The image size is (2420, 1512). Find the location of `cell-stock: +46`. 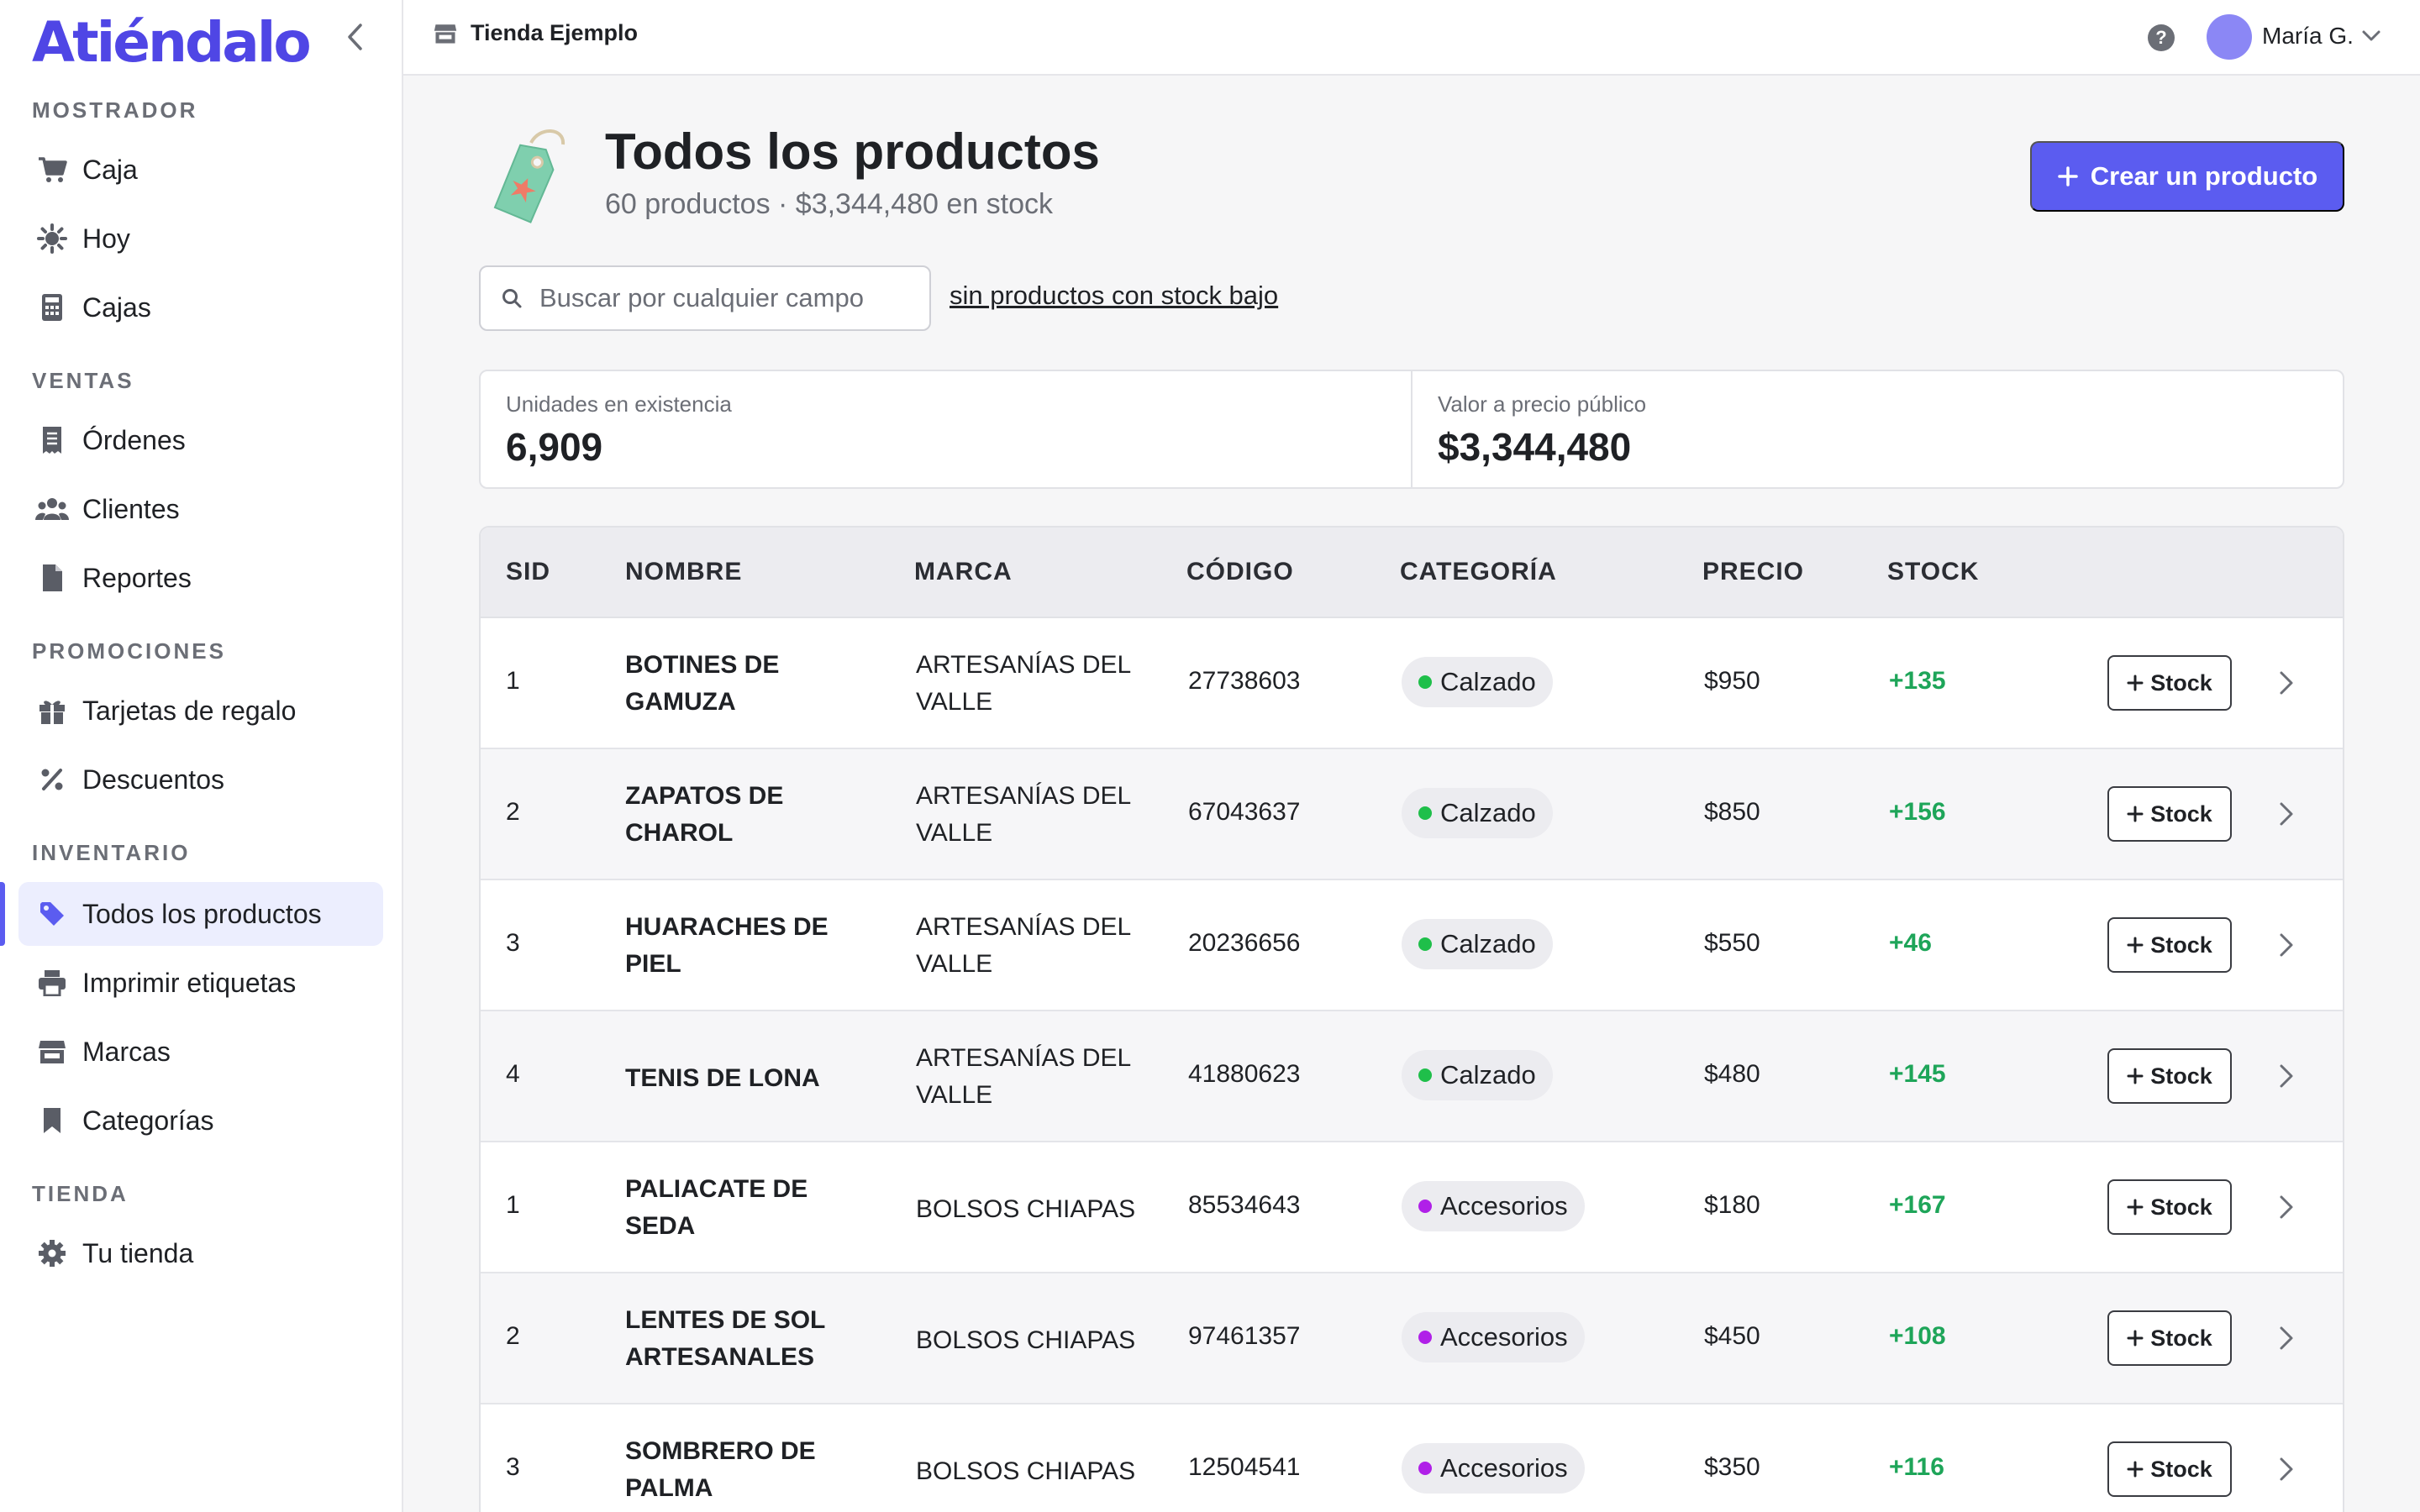

cell-stock: +46 is located at coordinates (1911, 943).